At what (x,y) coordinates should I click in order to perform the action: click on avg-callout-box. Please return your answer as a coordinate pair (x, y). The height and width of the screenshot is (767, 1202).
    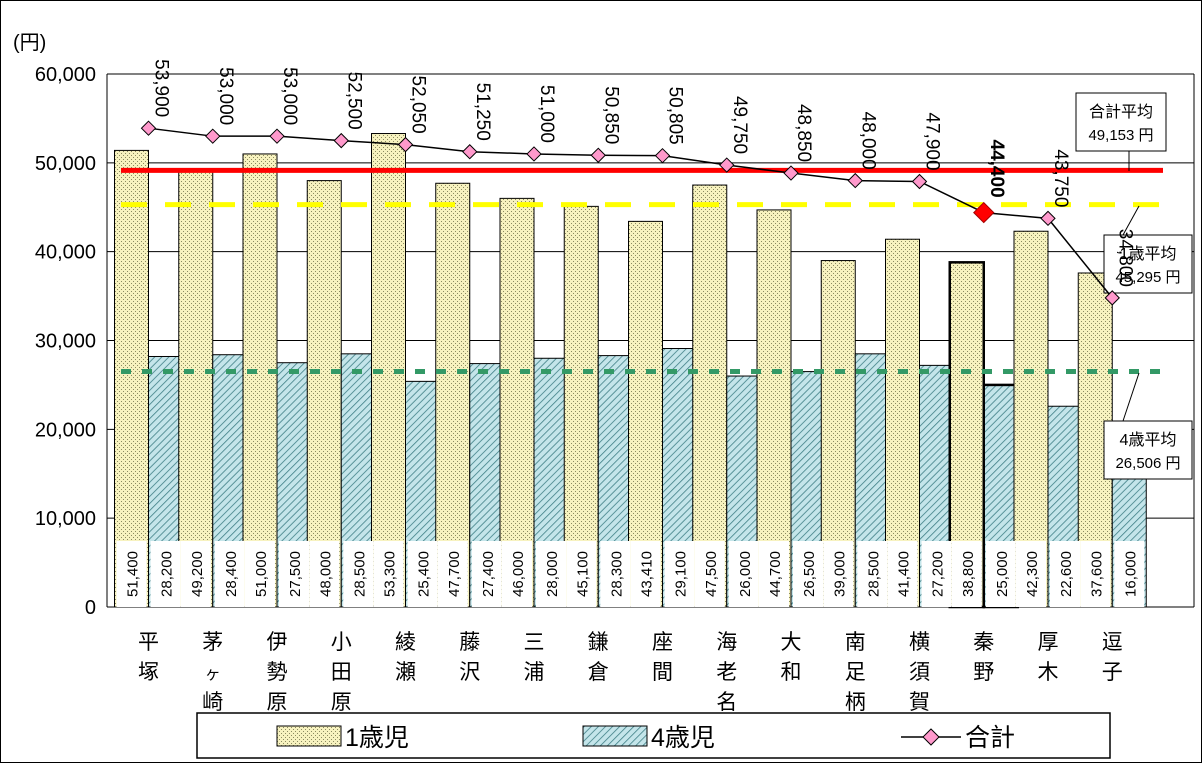
    Looking at the image, I should click on (1121, 122).